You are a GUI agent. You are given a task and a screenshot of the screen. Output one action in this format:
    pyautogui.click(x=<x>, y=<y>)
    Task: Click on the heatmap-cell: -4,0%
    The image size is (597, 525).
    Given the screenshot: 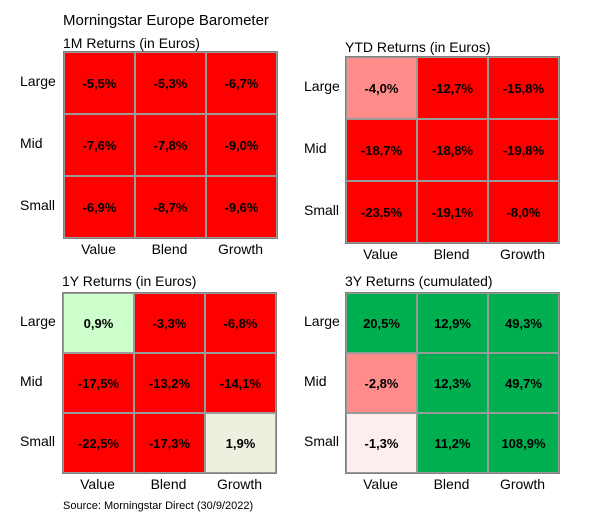 What is the action you would take?
    pyautogui.click(x=381, y=88)
    